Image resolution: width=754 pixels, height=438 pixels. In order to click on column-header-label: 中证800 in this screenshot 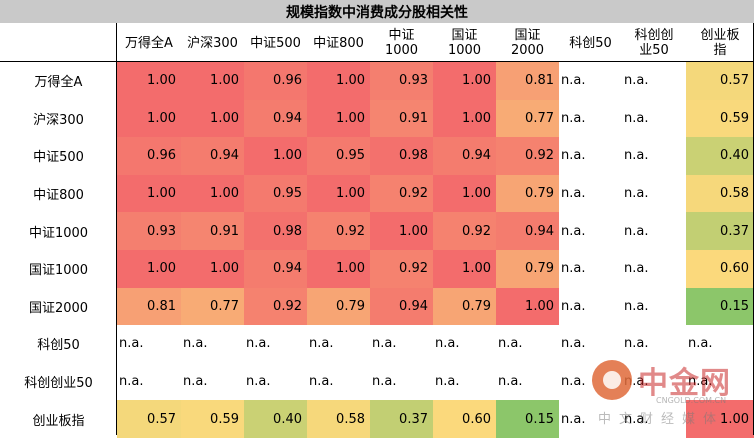, I will do `click(338, 43)`.